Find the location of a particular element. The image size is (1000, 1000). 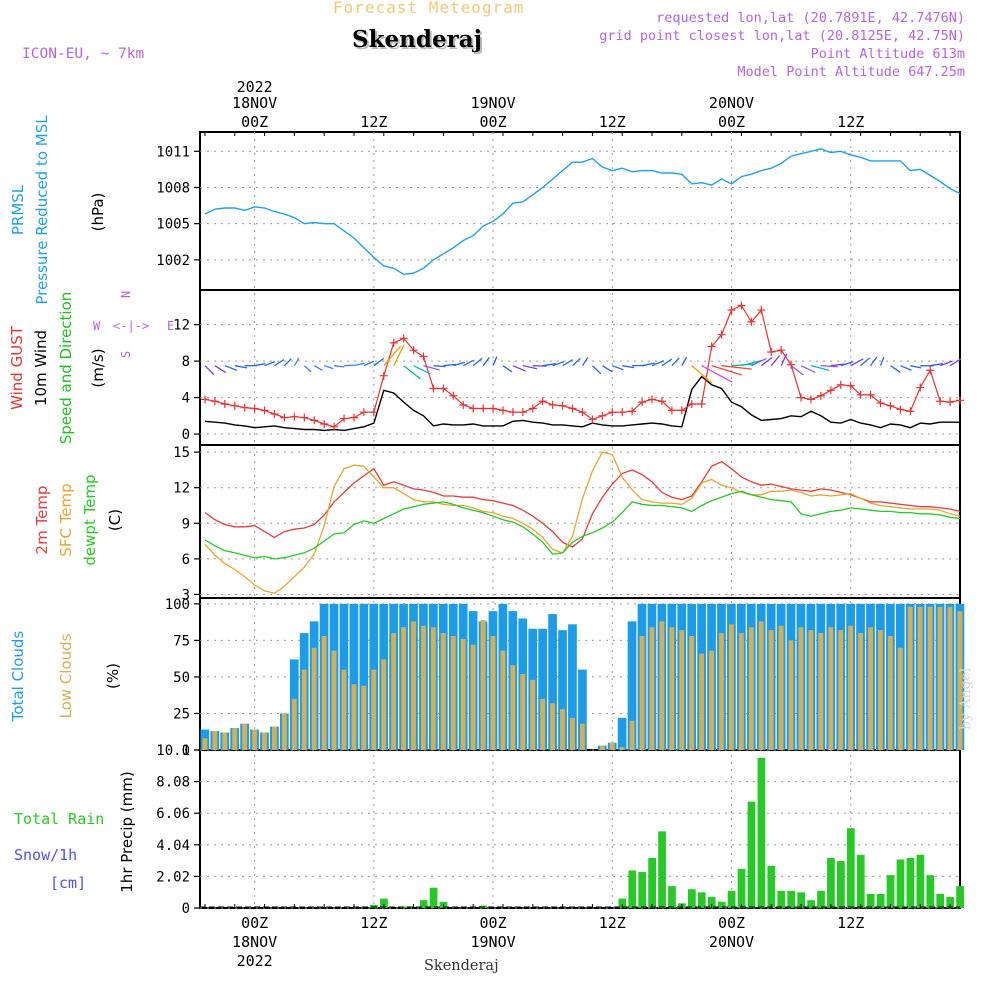

top-date-label: 20NOV is located at coordinates (731, 103).